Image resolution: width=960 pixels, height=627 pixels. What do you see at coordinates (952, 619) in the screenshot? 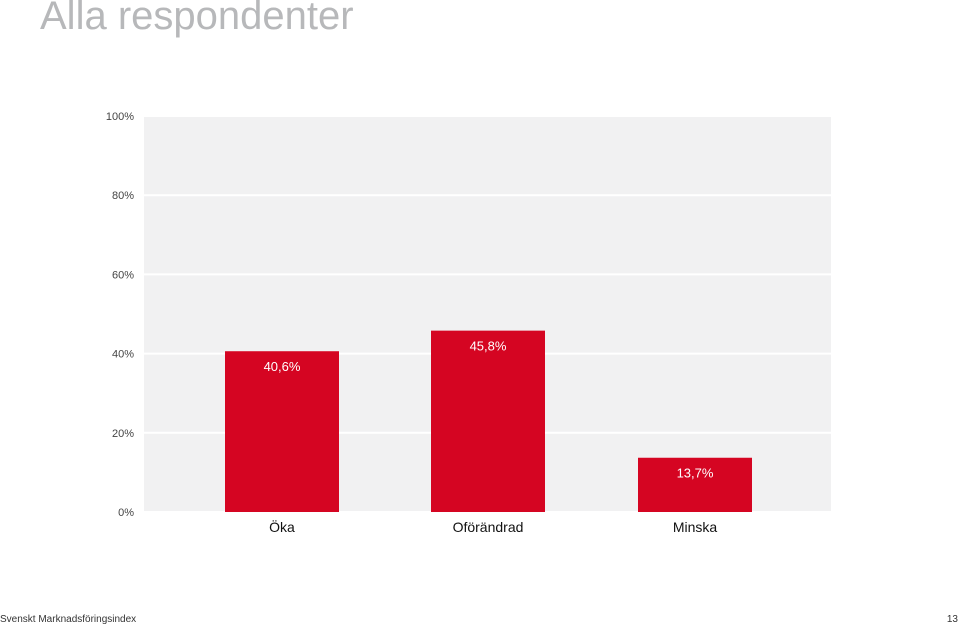
I see `page-number: 13` at bounding box center [952, 619].